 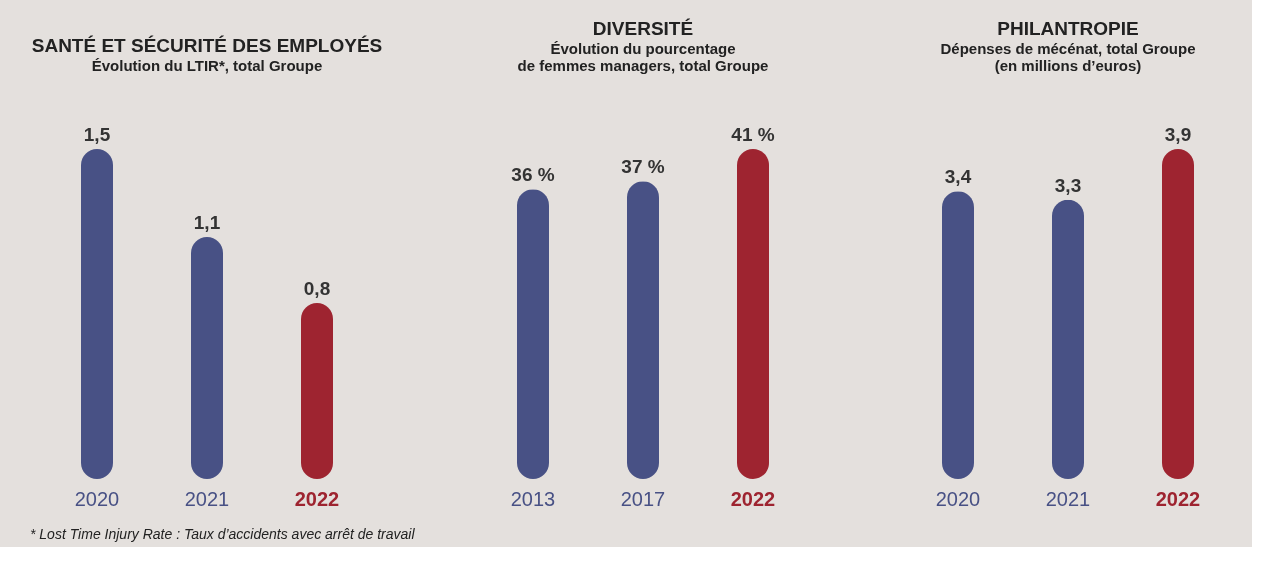 What do you see at coordinates (207, 65) in the screenshot?
I see `chart-subtitle: Évolution du LTIR*, total Groupe` at bounding box center [207, 65].